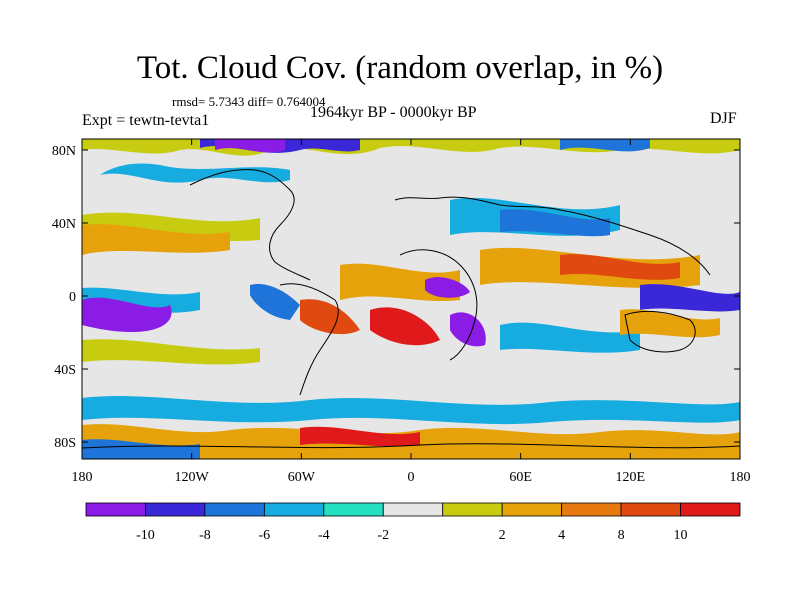 The height and width of the screenshot is (600, 800). Describe the element at coordinates (502, 535) in the screenshot. I see `colorbar-label: 2` at that location.